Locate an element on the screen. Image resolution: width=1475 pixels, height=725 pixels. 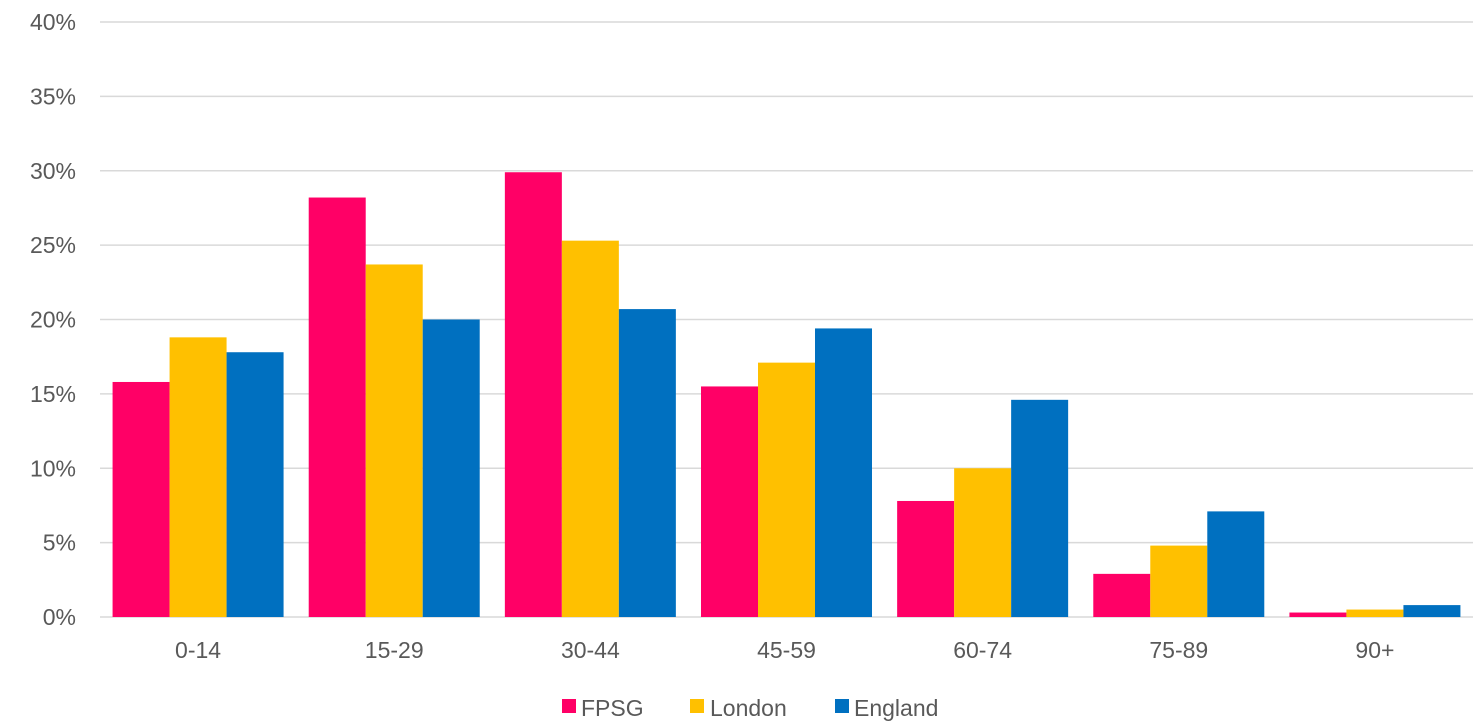
bar-fpsg-90+ is located at coordinates (1318, 614).